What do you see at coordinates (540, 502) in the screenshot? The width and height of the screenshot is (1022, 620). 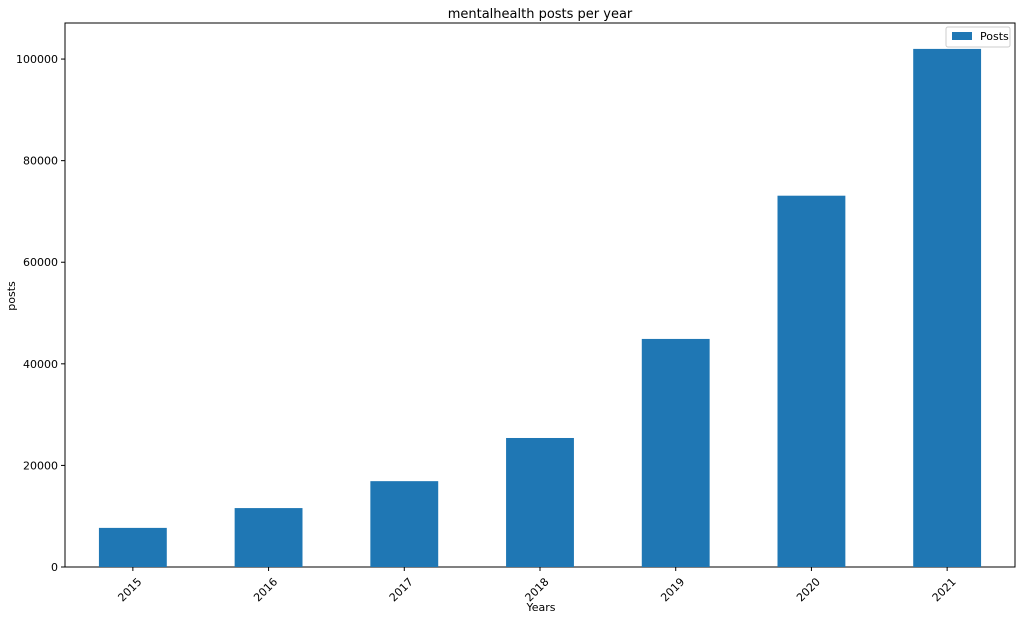 I see `bar-2018` at bounding box center [540, 502].